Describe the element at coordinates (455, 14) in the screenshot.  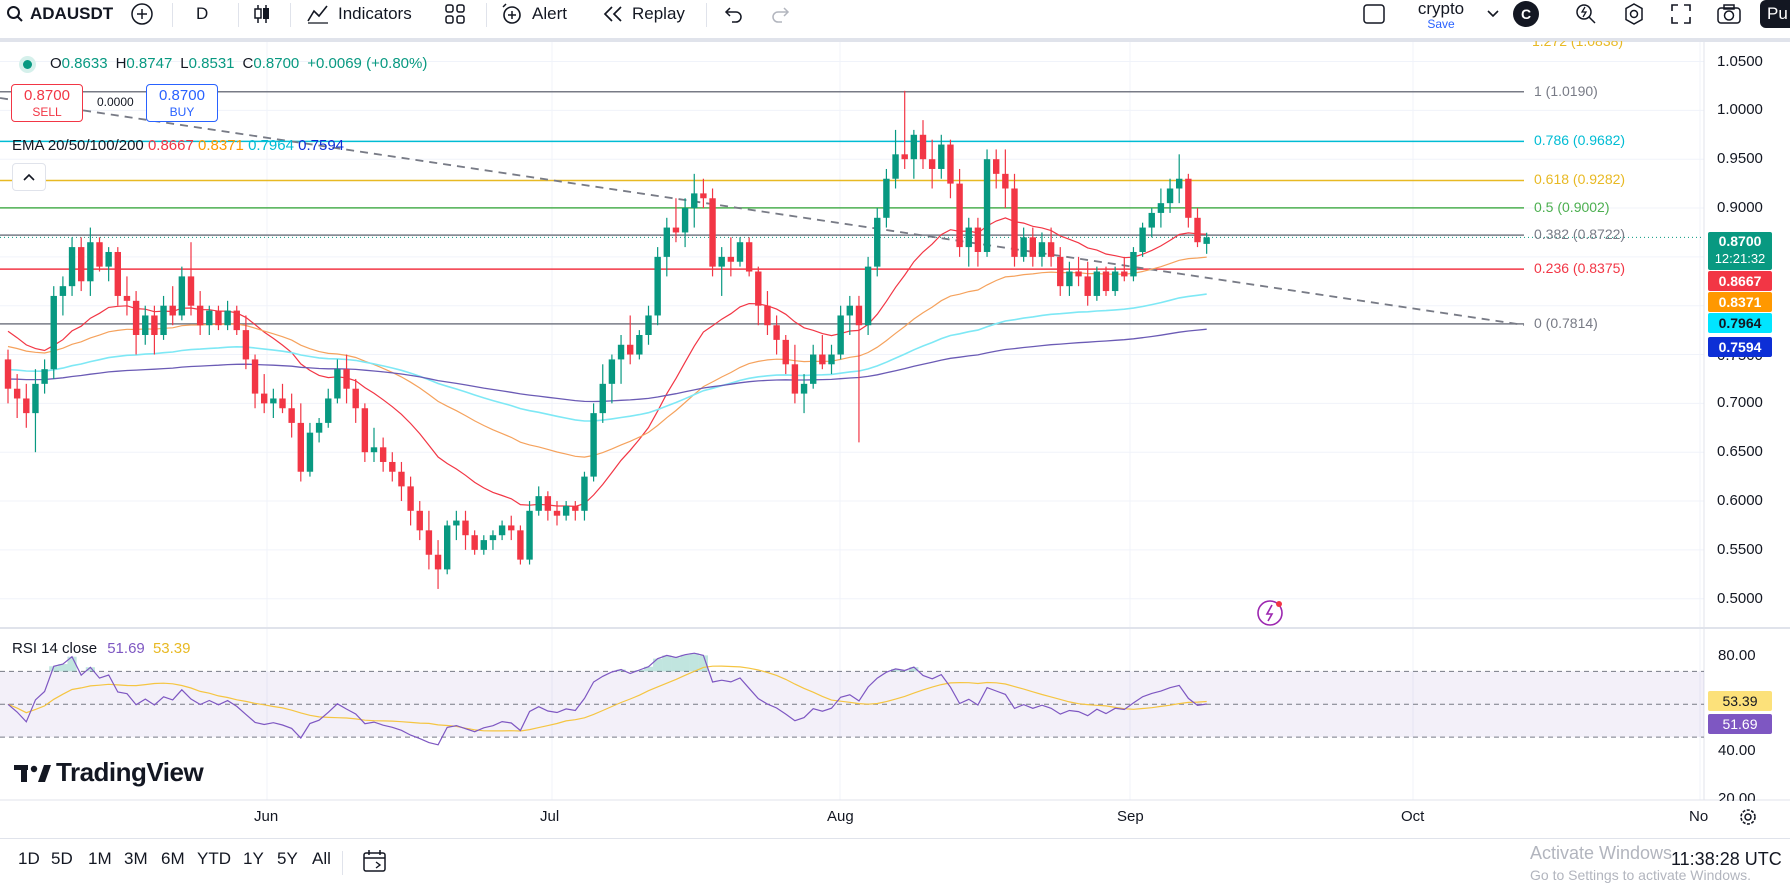
I see `layouts-button` at that location.